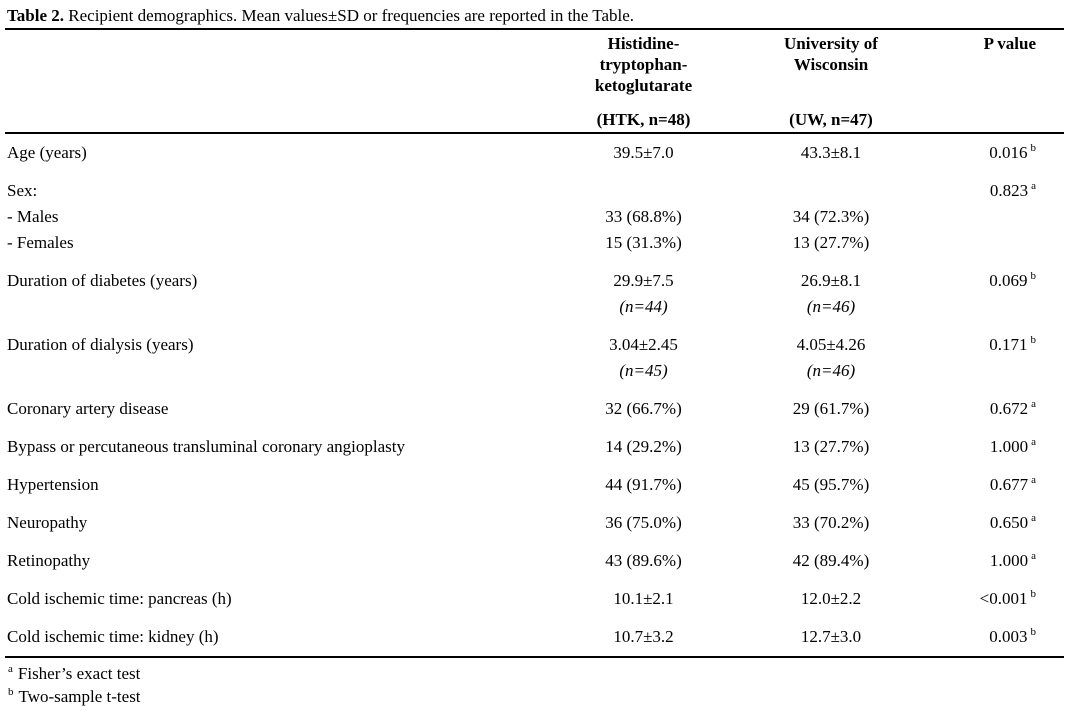 The width and height of the screenshot is (1071, 715). I want to click on uw-value-cell: 42 (89.4%), so click(831, 561).